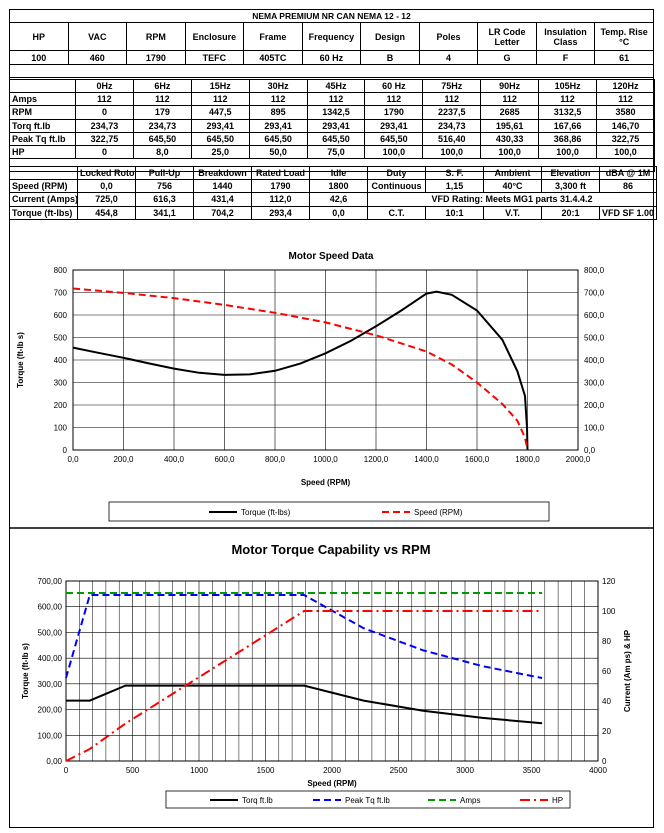 The height and width of the screenshot is (833, 664). Describe the element at coordinates (338, 199) in the screenshot. I see `perf-value-cell: 42,6` at that location.